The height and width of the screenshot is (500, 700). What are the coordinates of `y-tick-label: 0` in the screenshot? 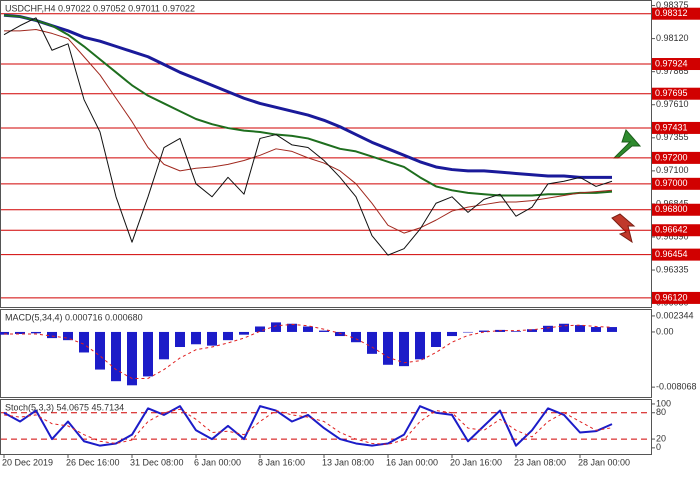 It's located at (658, 447).